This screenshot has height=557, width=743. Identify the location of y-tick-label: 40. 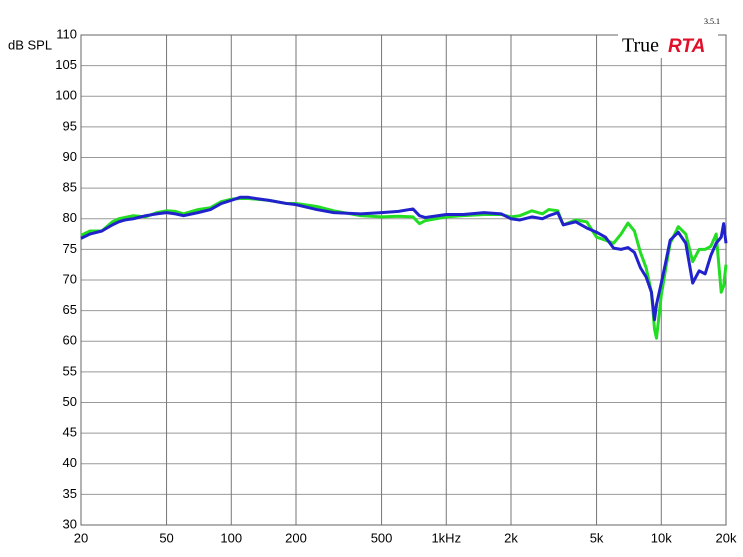
(70, 462).